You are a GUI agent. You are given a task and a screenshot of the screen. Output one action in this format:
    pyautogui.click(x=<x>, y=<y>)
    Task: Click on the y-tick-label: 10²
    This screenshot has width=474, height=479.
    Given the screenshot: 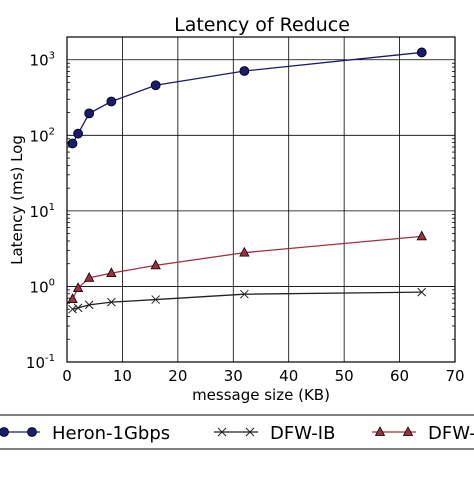 What is the action you would take?
    pyautogui.click(x=42, y=135)
    